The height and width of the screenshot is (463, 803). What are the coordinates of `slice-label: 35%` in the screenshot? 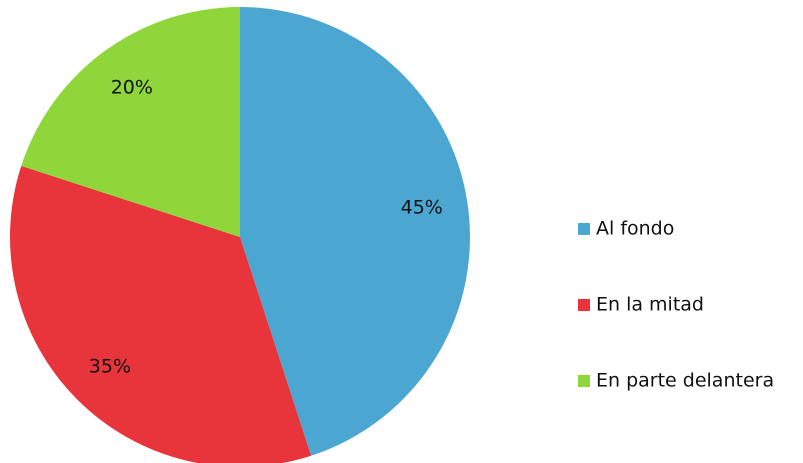 It's located at (110, 367).